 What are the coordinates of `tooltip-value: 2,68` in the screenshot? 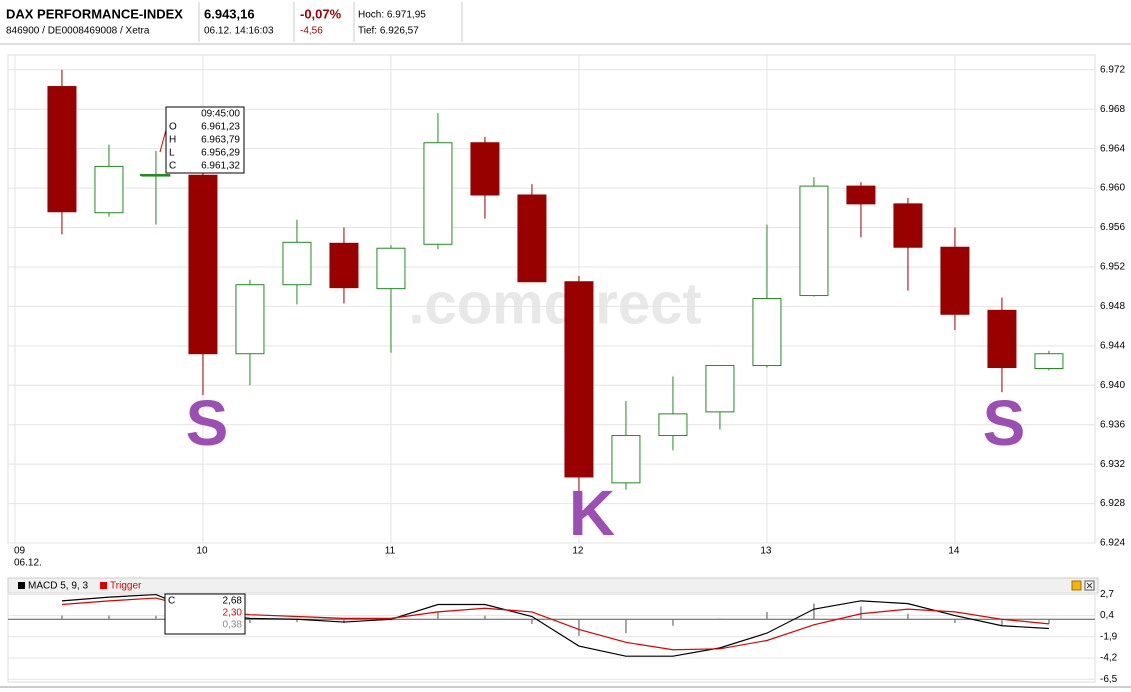 It's located at (233, 601).